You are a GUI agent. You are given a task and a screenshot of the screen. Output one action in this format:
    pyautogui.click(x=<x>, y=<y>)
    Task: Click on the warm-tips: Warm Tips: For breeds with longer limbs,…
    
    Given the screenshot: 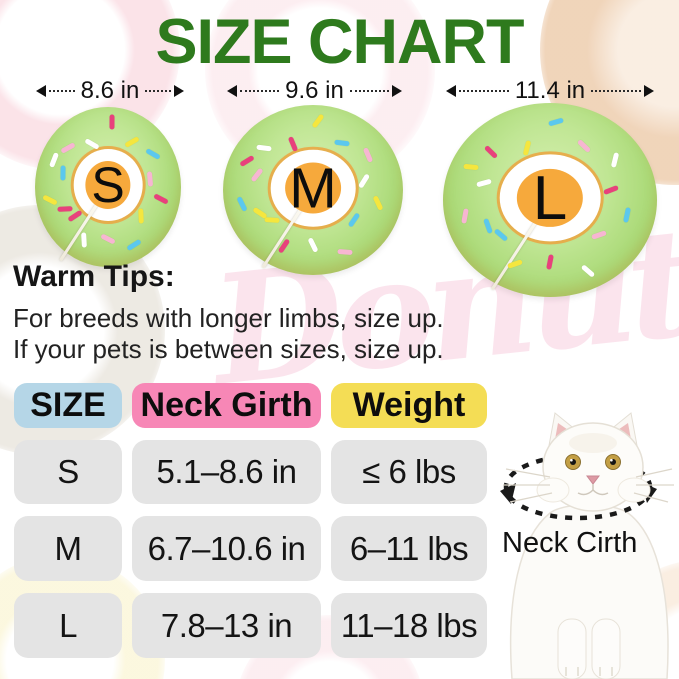 What is the action you would take?
    pyautogui.click(x=228, y=312)
    